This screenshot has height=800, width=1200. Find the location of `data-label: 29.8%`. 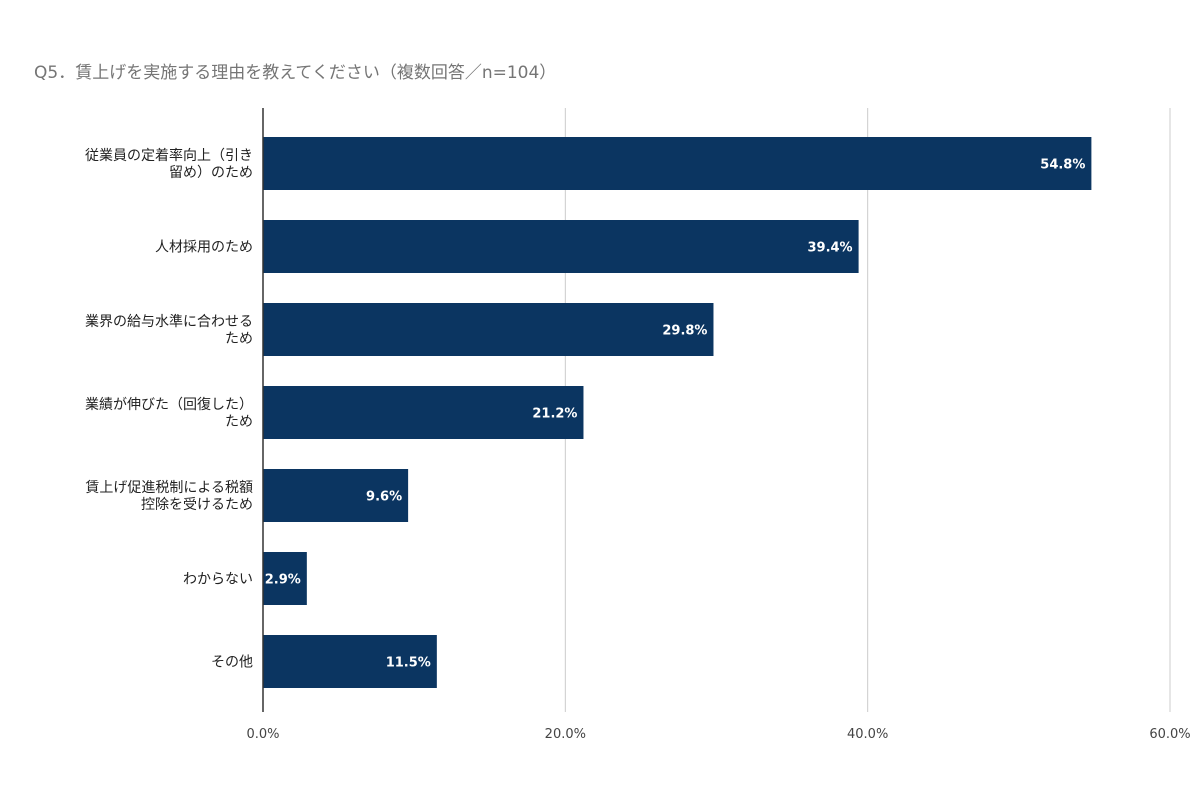

data-label: 29.8% is located at coordinates (684, 331).